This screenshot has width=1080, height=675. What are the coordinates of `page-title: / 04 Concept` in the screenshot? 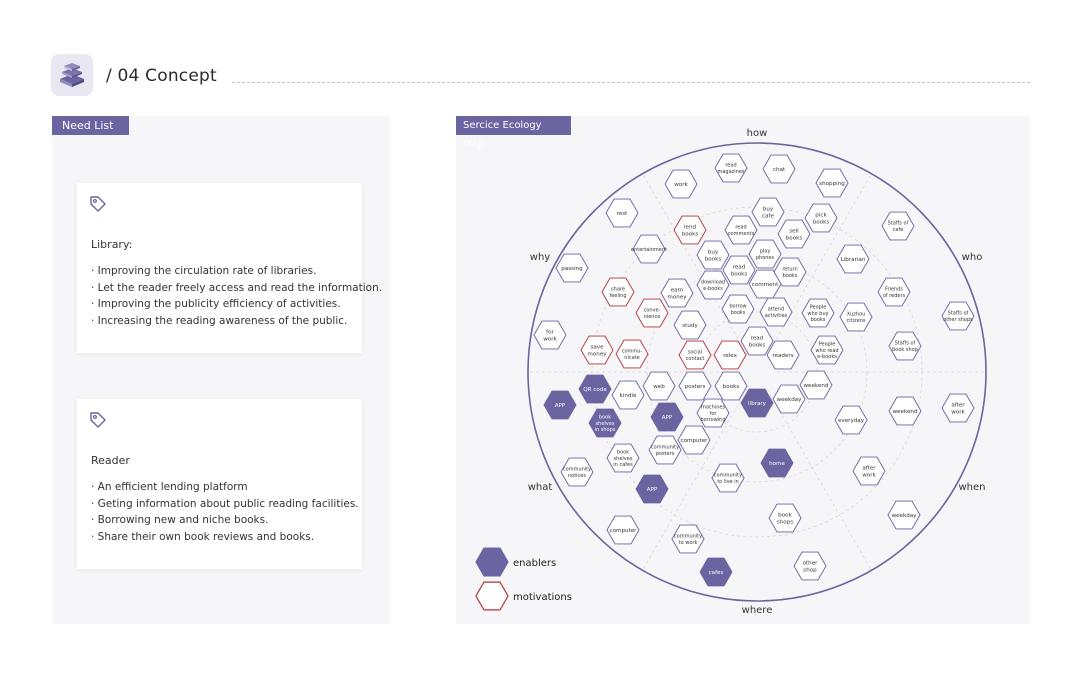 It's located at (161, 76).